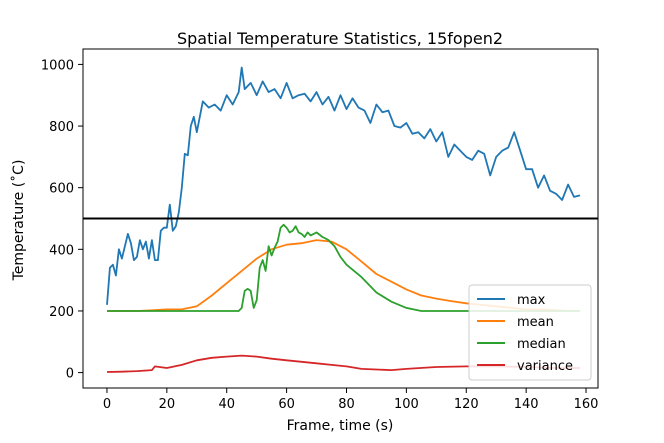  What do you see at coordinates (62, 220) in the screenshot?
I see `y-axis: 0 200 400 600 800 1000` at bounding box center [62, 220].